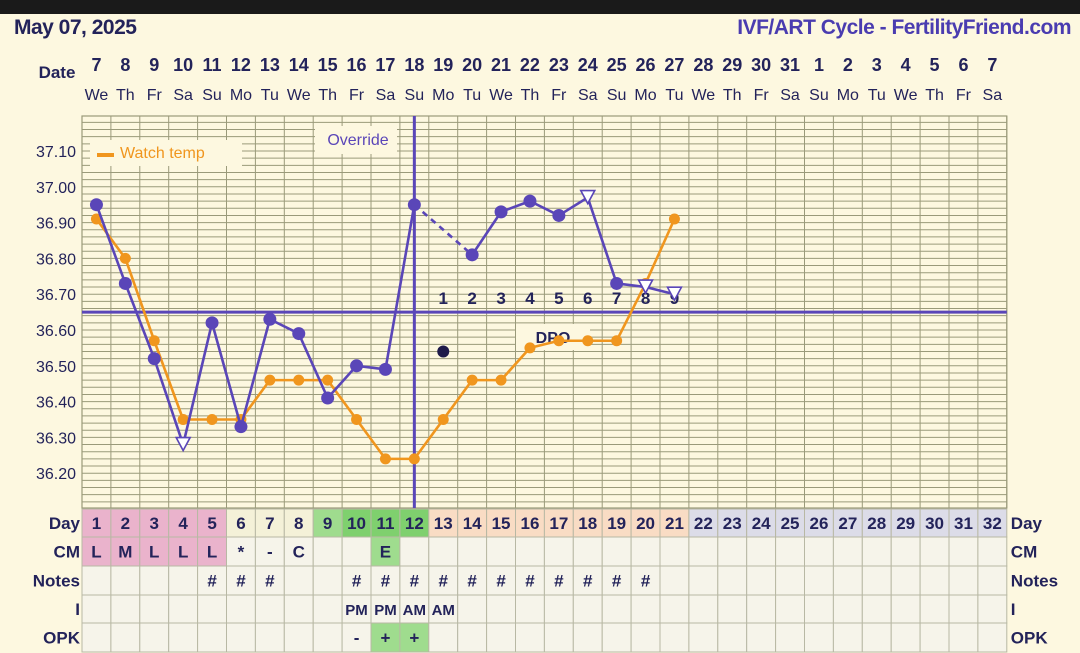  Describe the element at coordinates (472, 255) in the screenshot. I see `temp-point` at that location.